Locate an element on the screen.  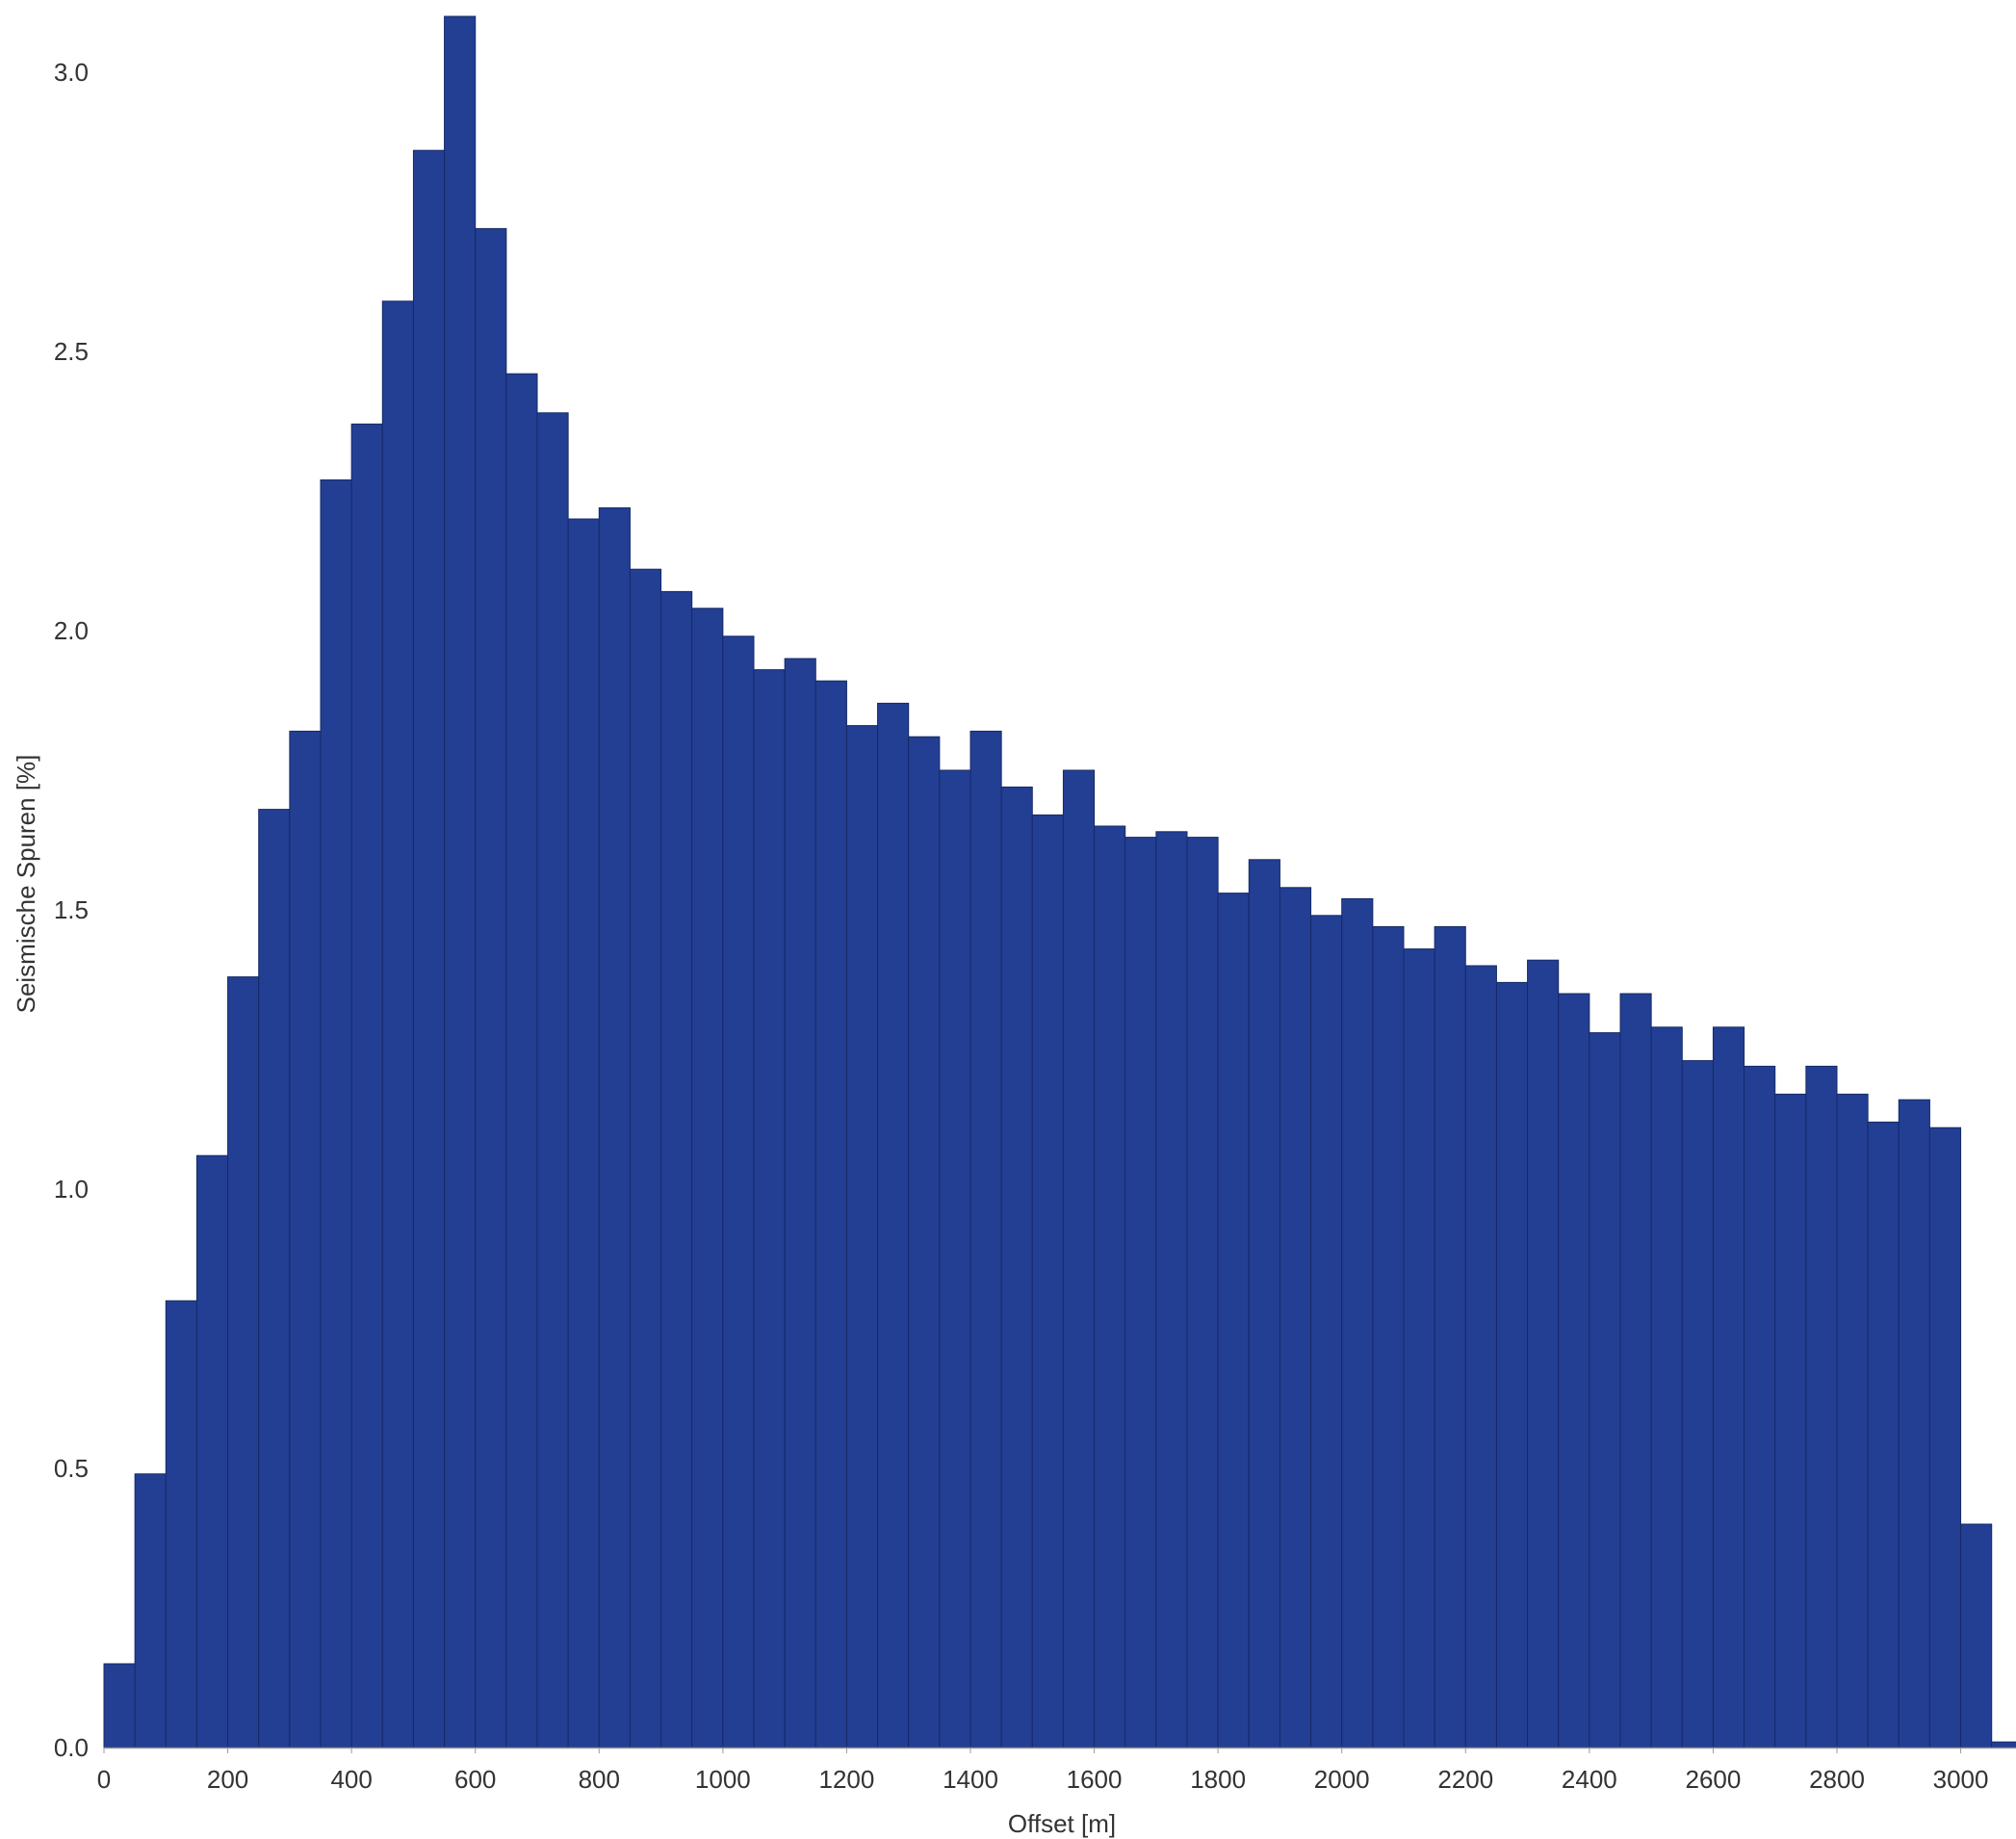
x-tick-label: 400 is located at coordinates (351, 1779).